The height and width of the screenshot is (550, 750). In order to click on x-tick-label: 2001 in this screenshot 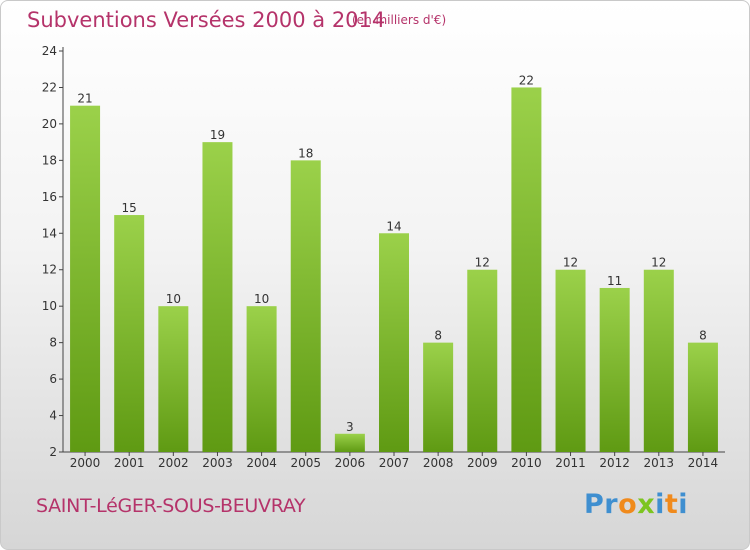, I will do `click(129, 463)`.